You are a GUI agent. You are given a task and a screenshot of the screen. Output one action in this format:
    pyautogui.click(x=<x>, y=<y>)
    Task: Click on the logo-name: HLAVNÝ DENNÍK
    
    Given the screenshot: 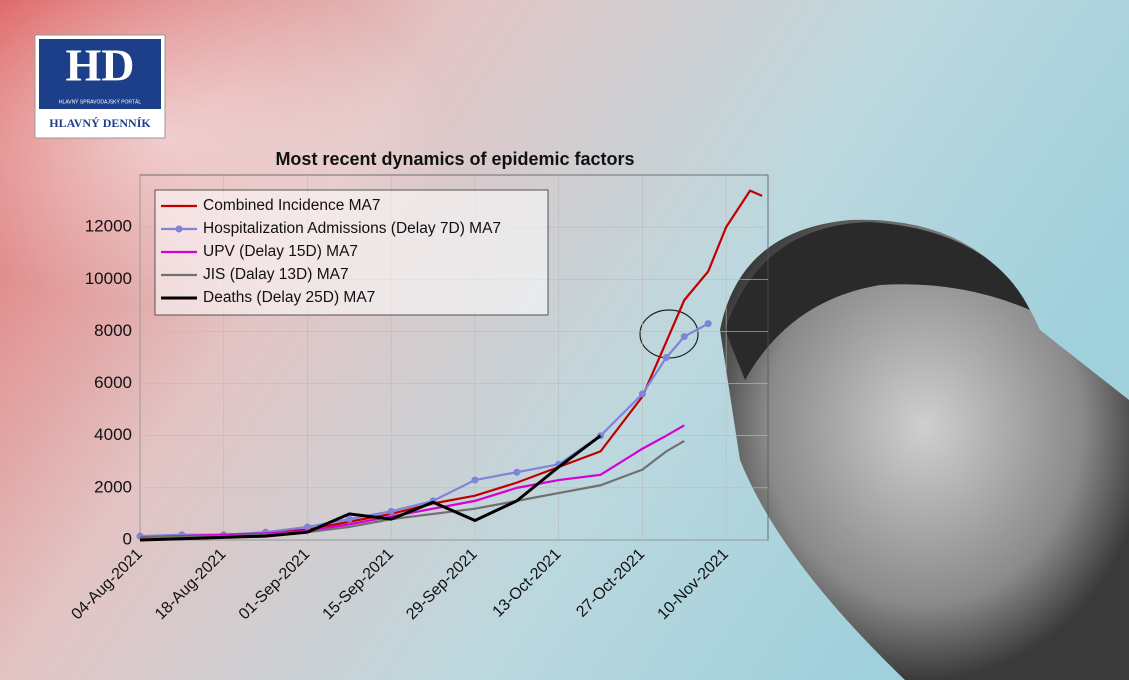 What is the action you would take?
    pyautogui.click(x=100, y=123)
    